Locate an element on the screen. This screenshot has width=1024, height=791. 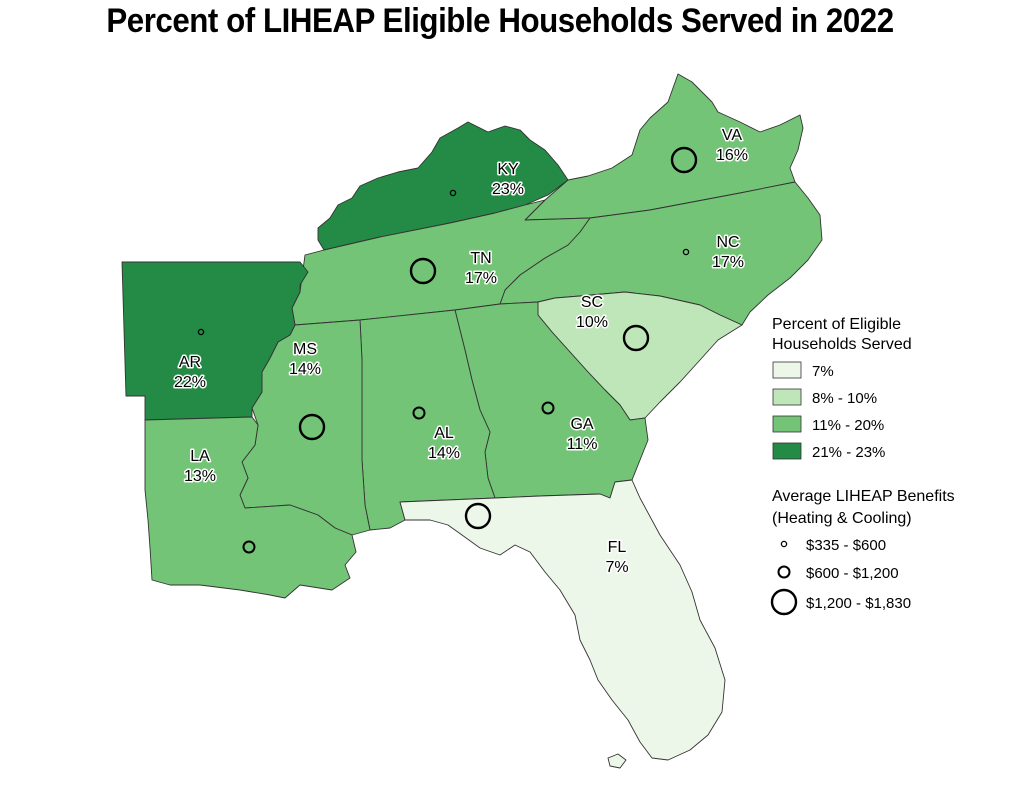
state-percent-sc: 10% is located at coordinates (592, 322).